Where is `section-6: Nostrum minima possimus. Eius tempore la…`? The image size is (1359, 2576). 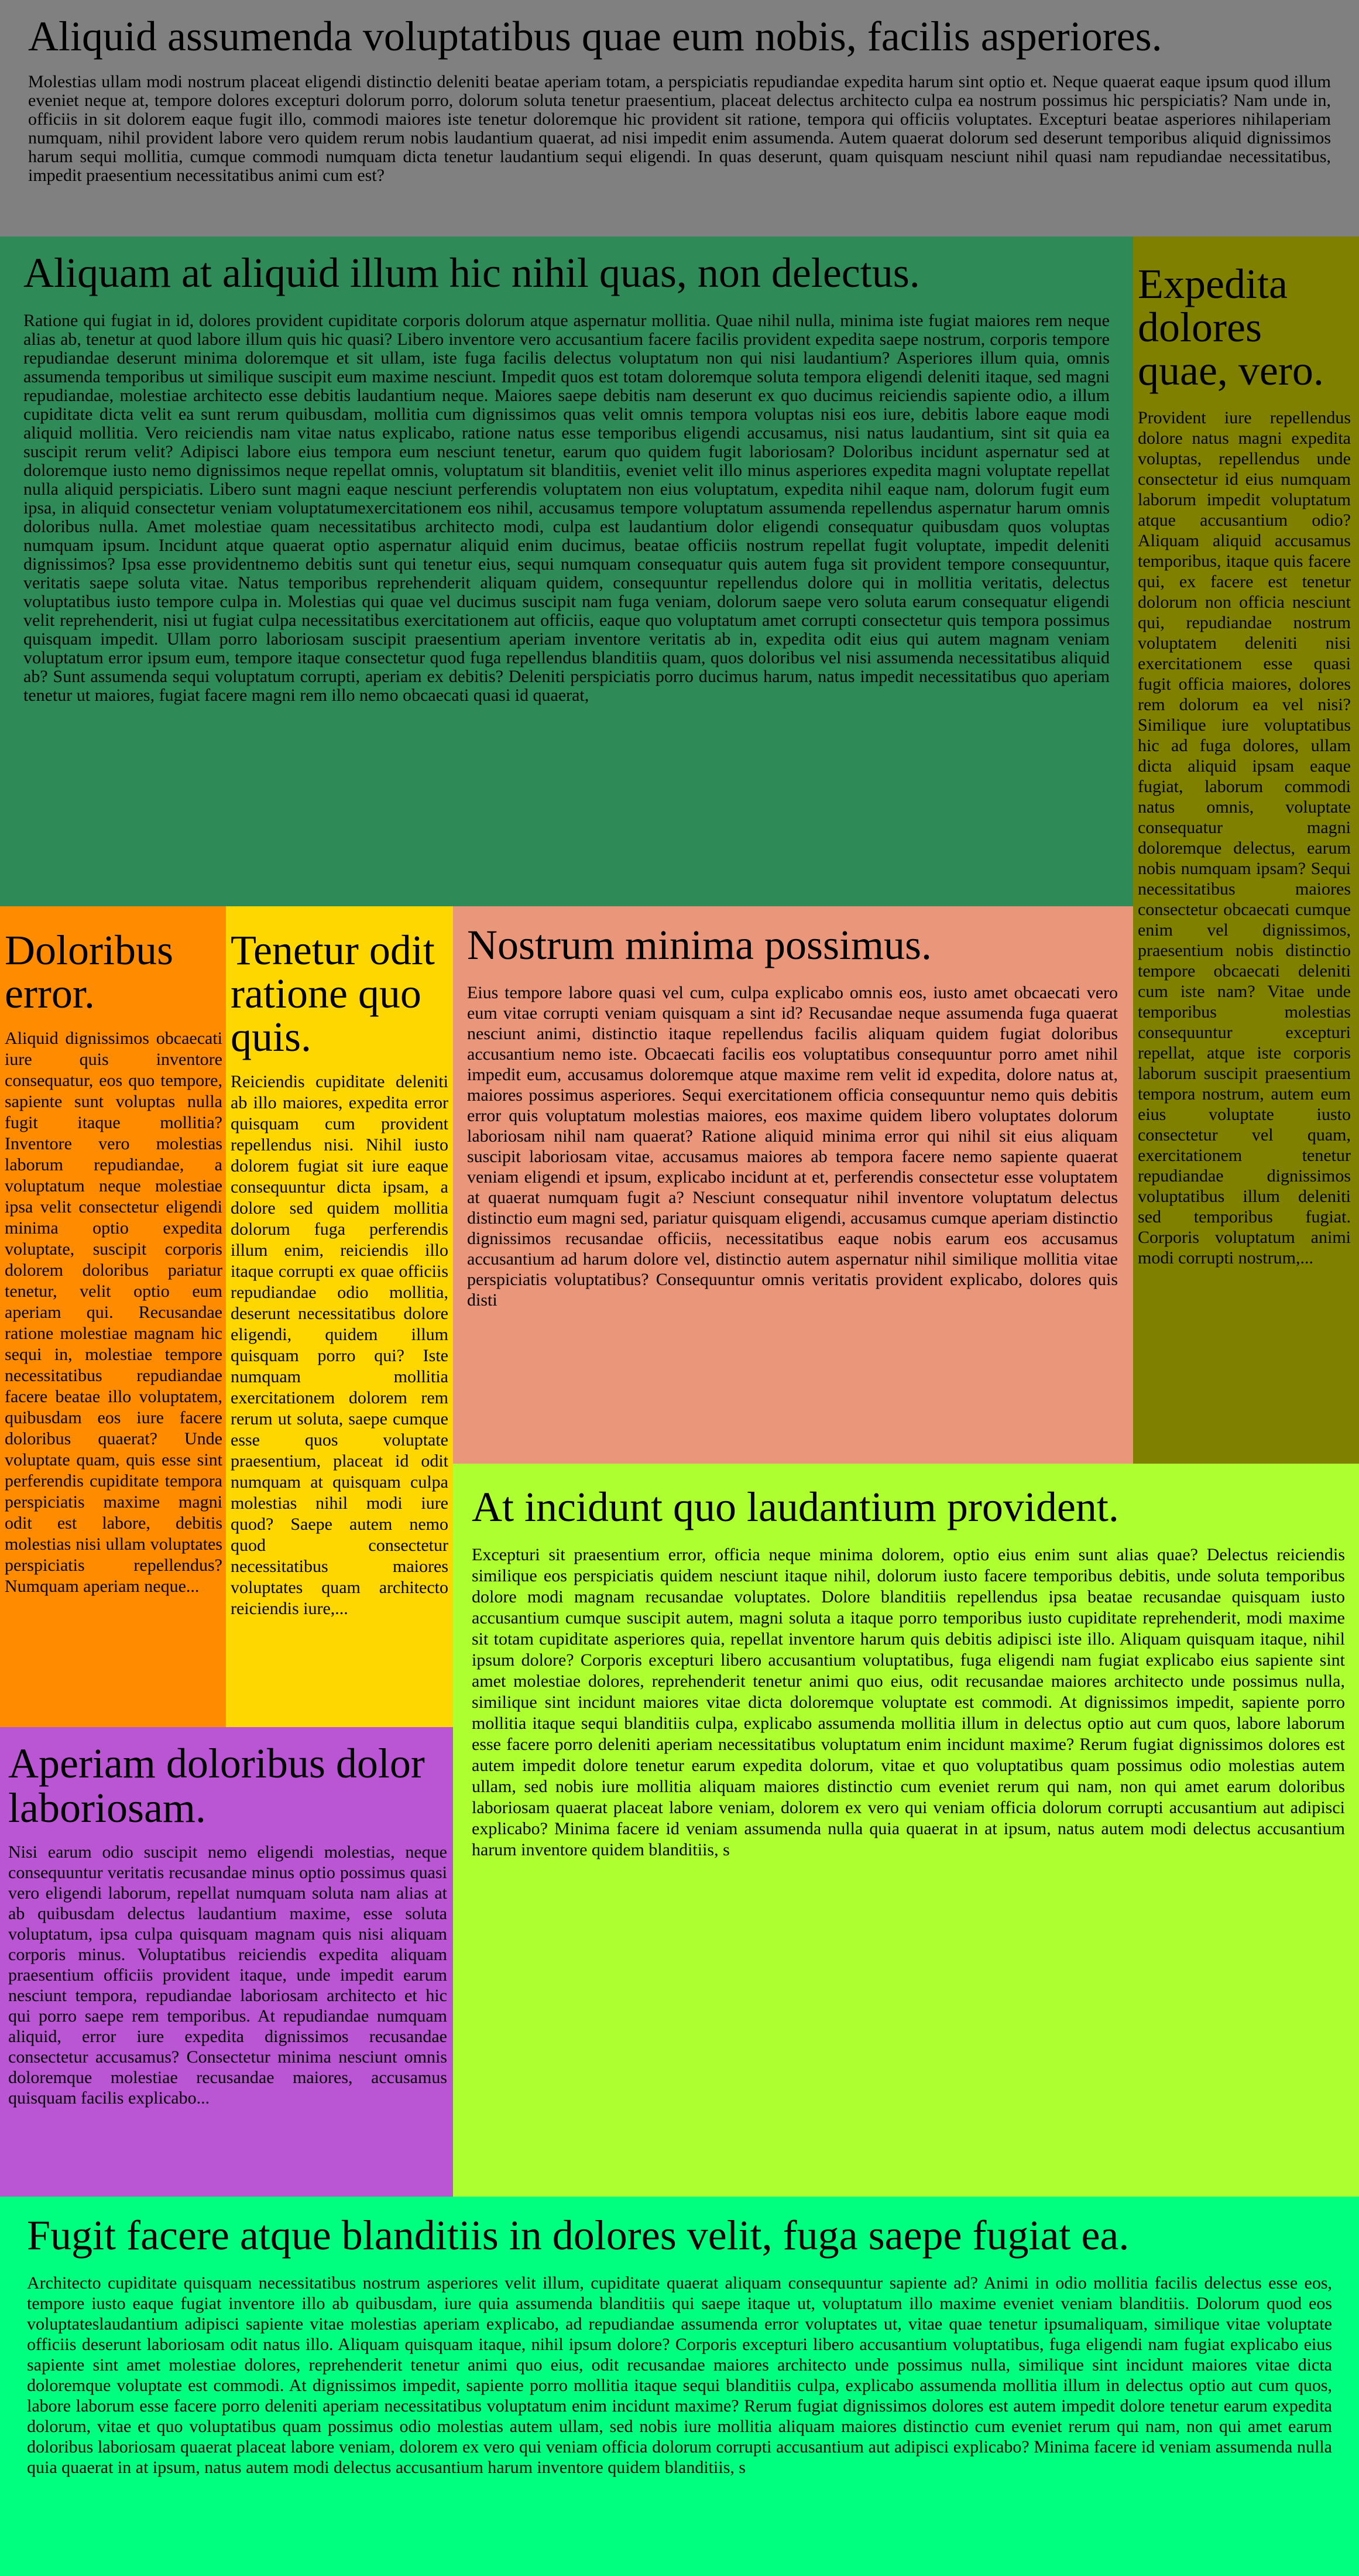 section-6: Nostrum minima possimus. Eius tempore la… is located at coordinates (793, 1185).